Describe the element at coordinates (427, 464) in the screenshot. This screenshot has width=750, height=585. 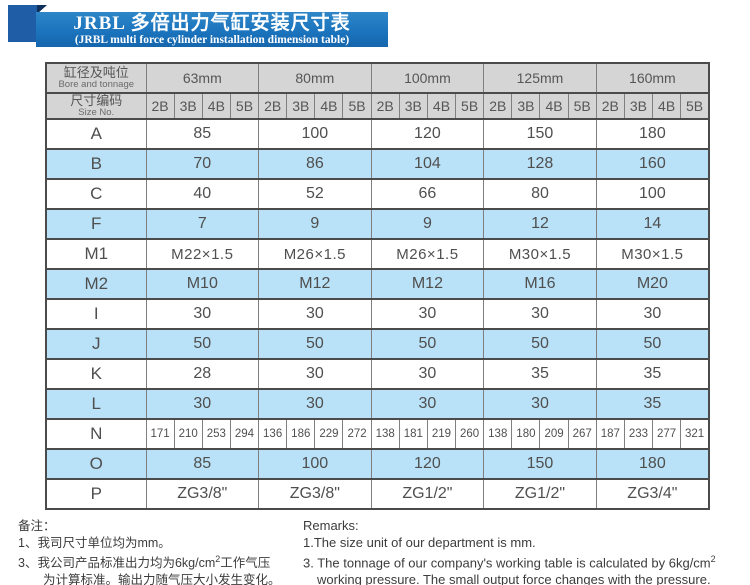
I see `dim-cell: 120` at that location.